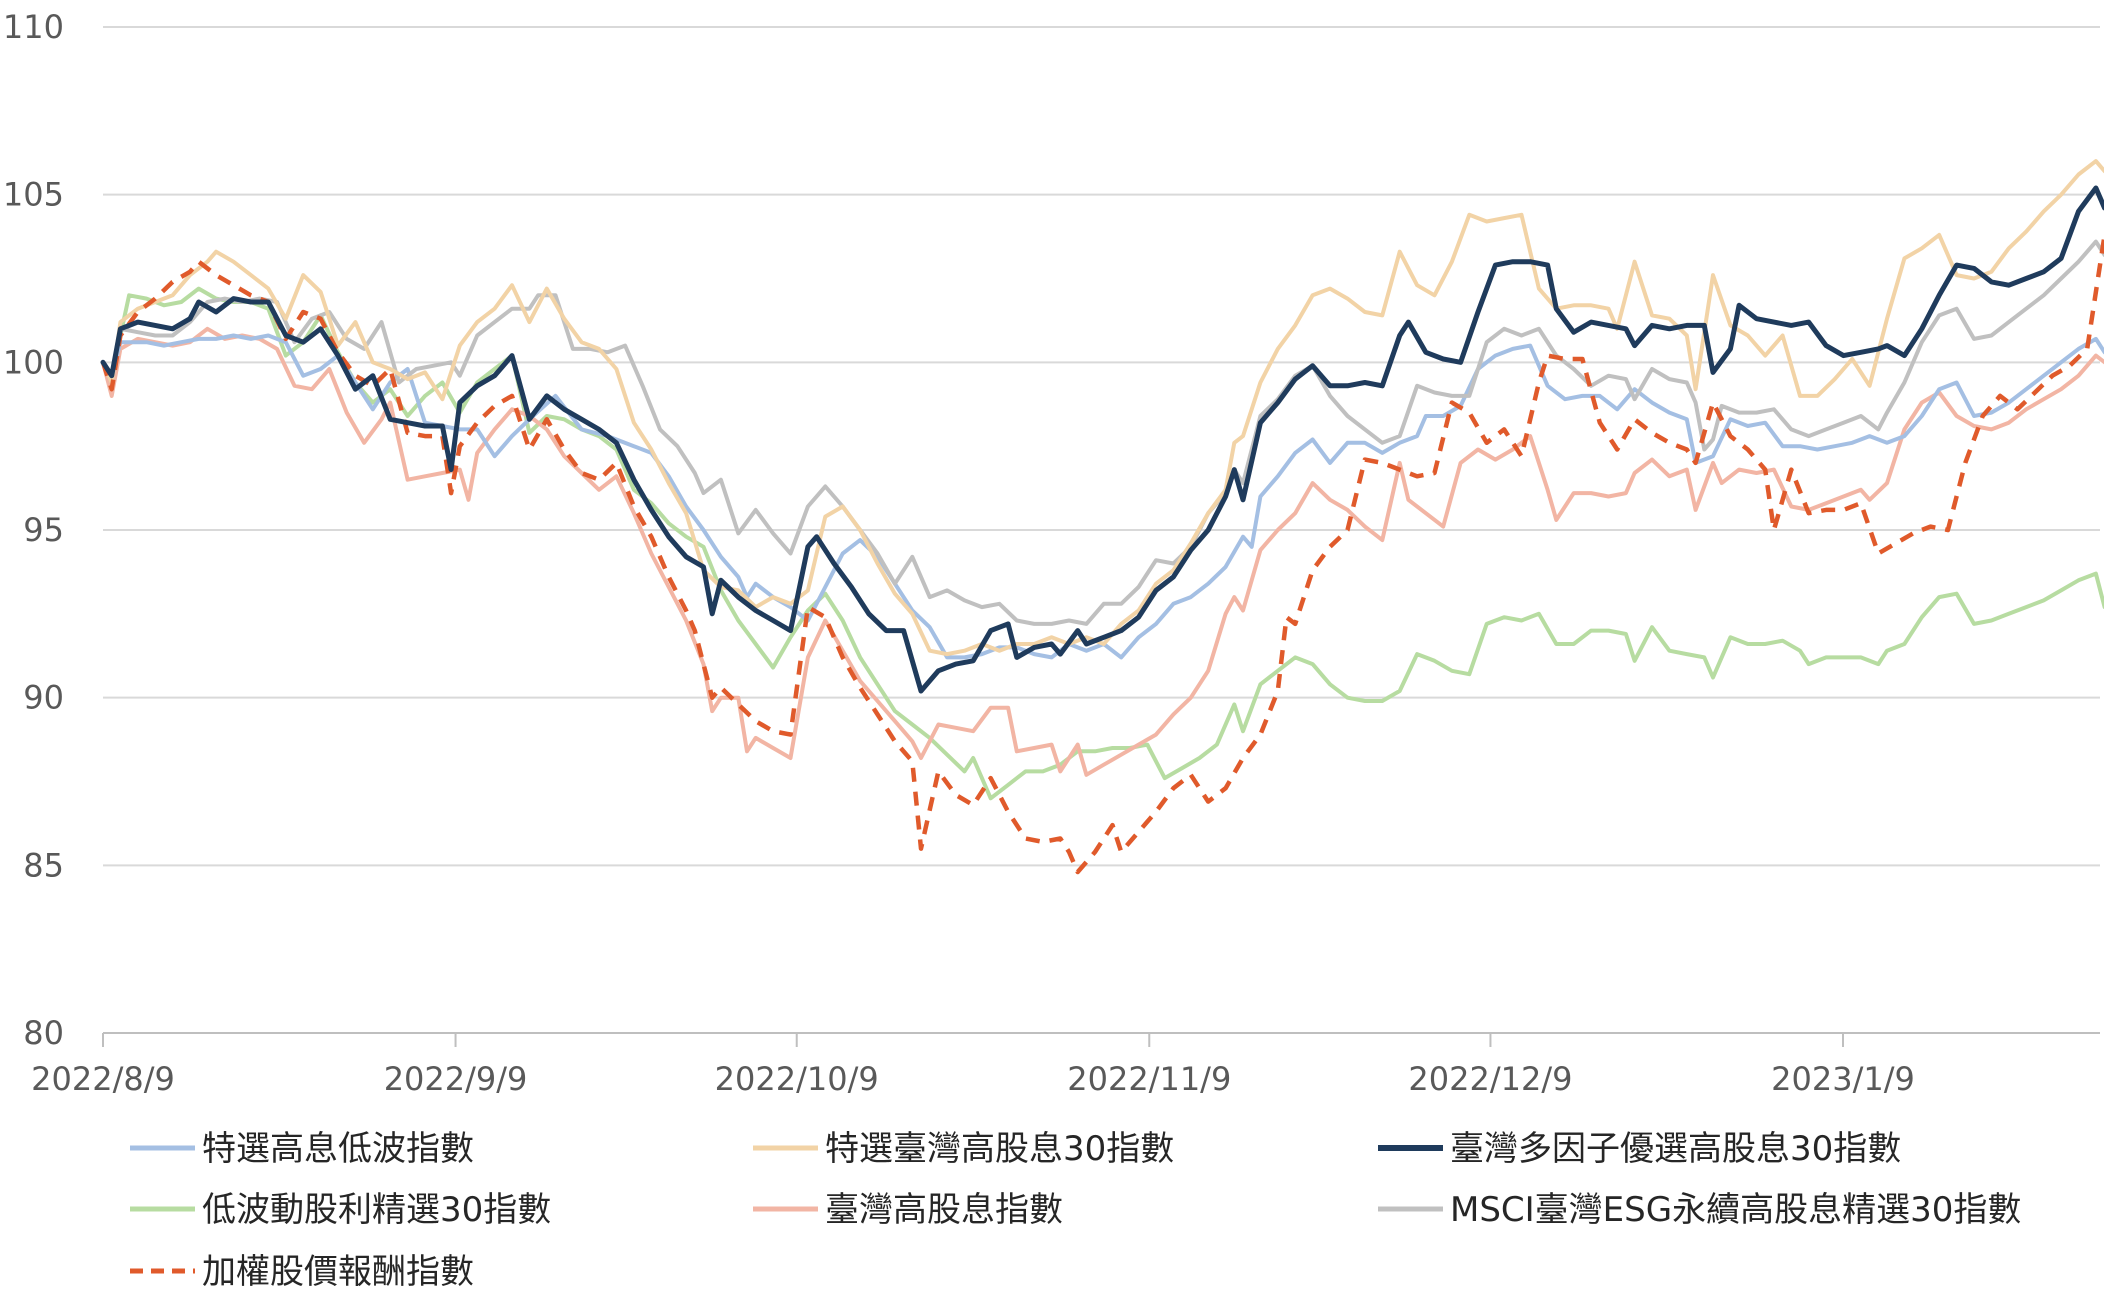 The image size is (2104, 1302). Describe the element at coordinates (376, 1210) in the screenshot. I see `legend-label-3: 低波動股利精選30指數` at that location.